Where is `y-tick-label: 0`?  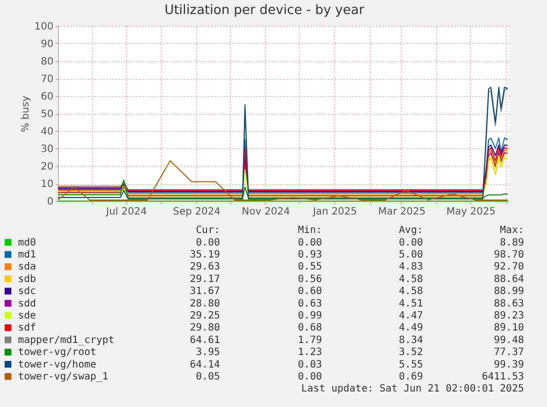
y-tick-label: 0 is located at coordinates (50, 202).